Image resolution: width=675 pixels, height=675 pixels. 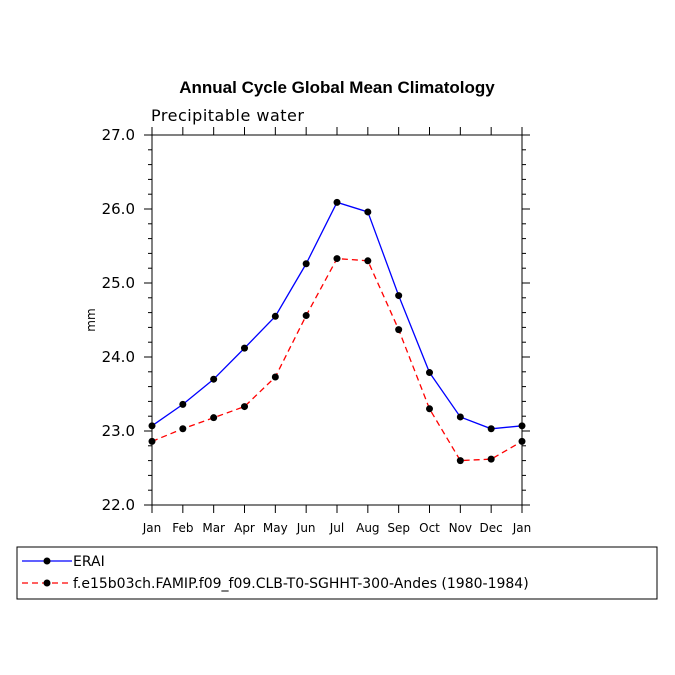 I want to click on legend-label-1: ERAI, so click(x=89, y=562).